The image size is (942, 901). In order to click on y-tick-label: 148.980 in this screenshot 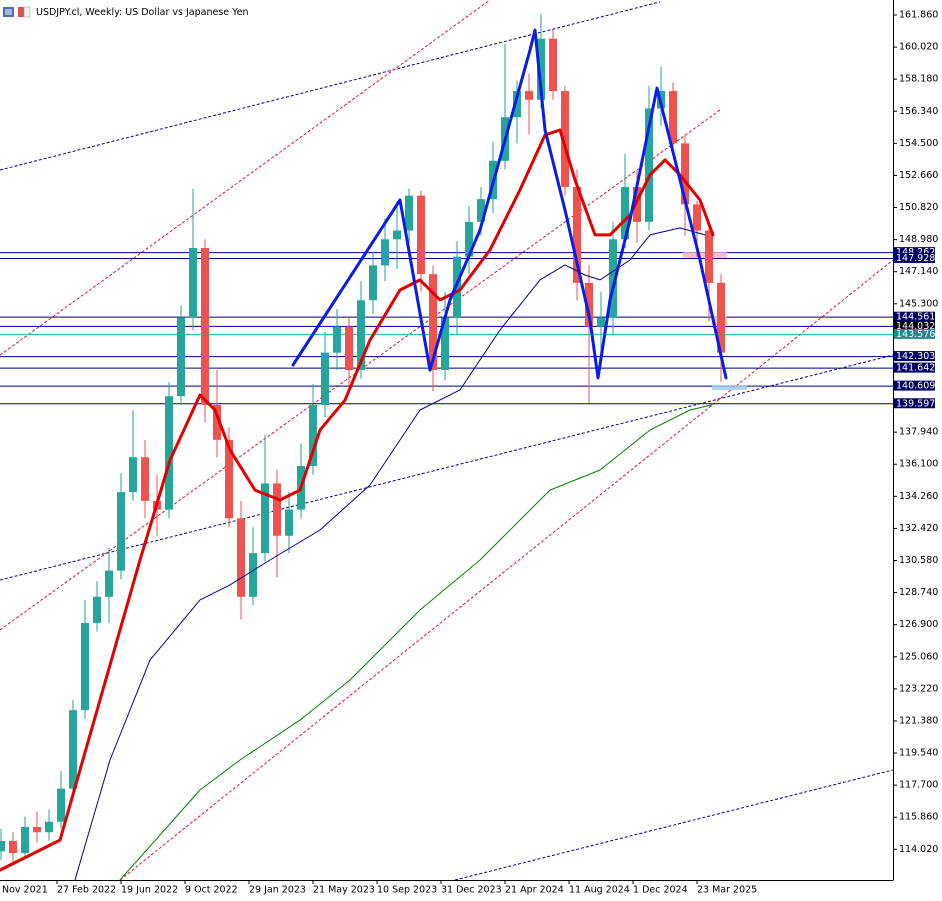, I will do `click(918, 239)`.